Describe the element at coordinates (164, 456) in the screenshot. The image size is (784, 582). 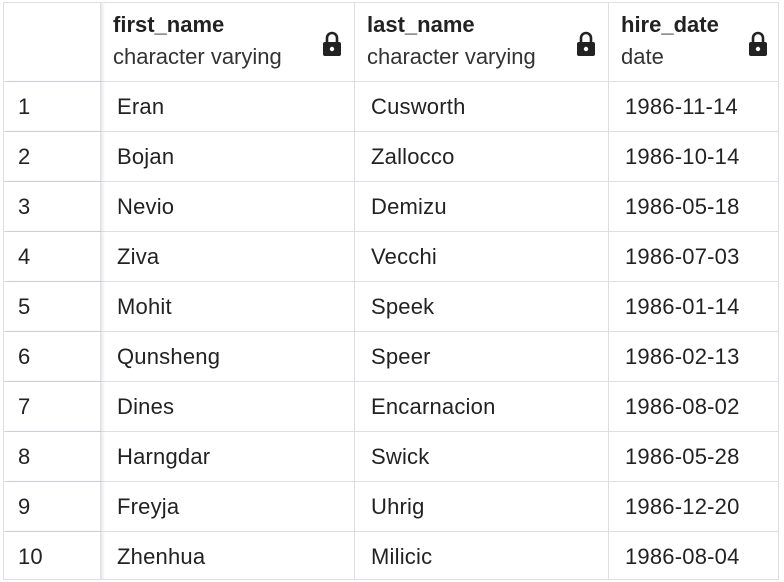
I see `cell-value: Harngdar` at that location.